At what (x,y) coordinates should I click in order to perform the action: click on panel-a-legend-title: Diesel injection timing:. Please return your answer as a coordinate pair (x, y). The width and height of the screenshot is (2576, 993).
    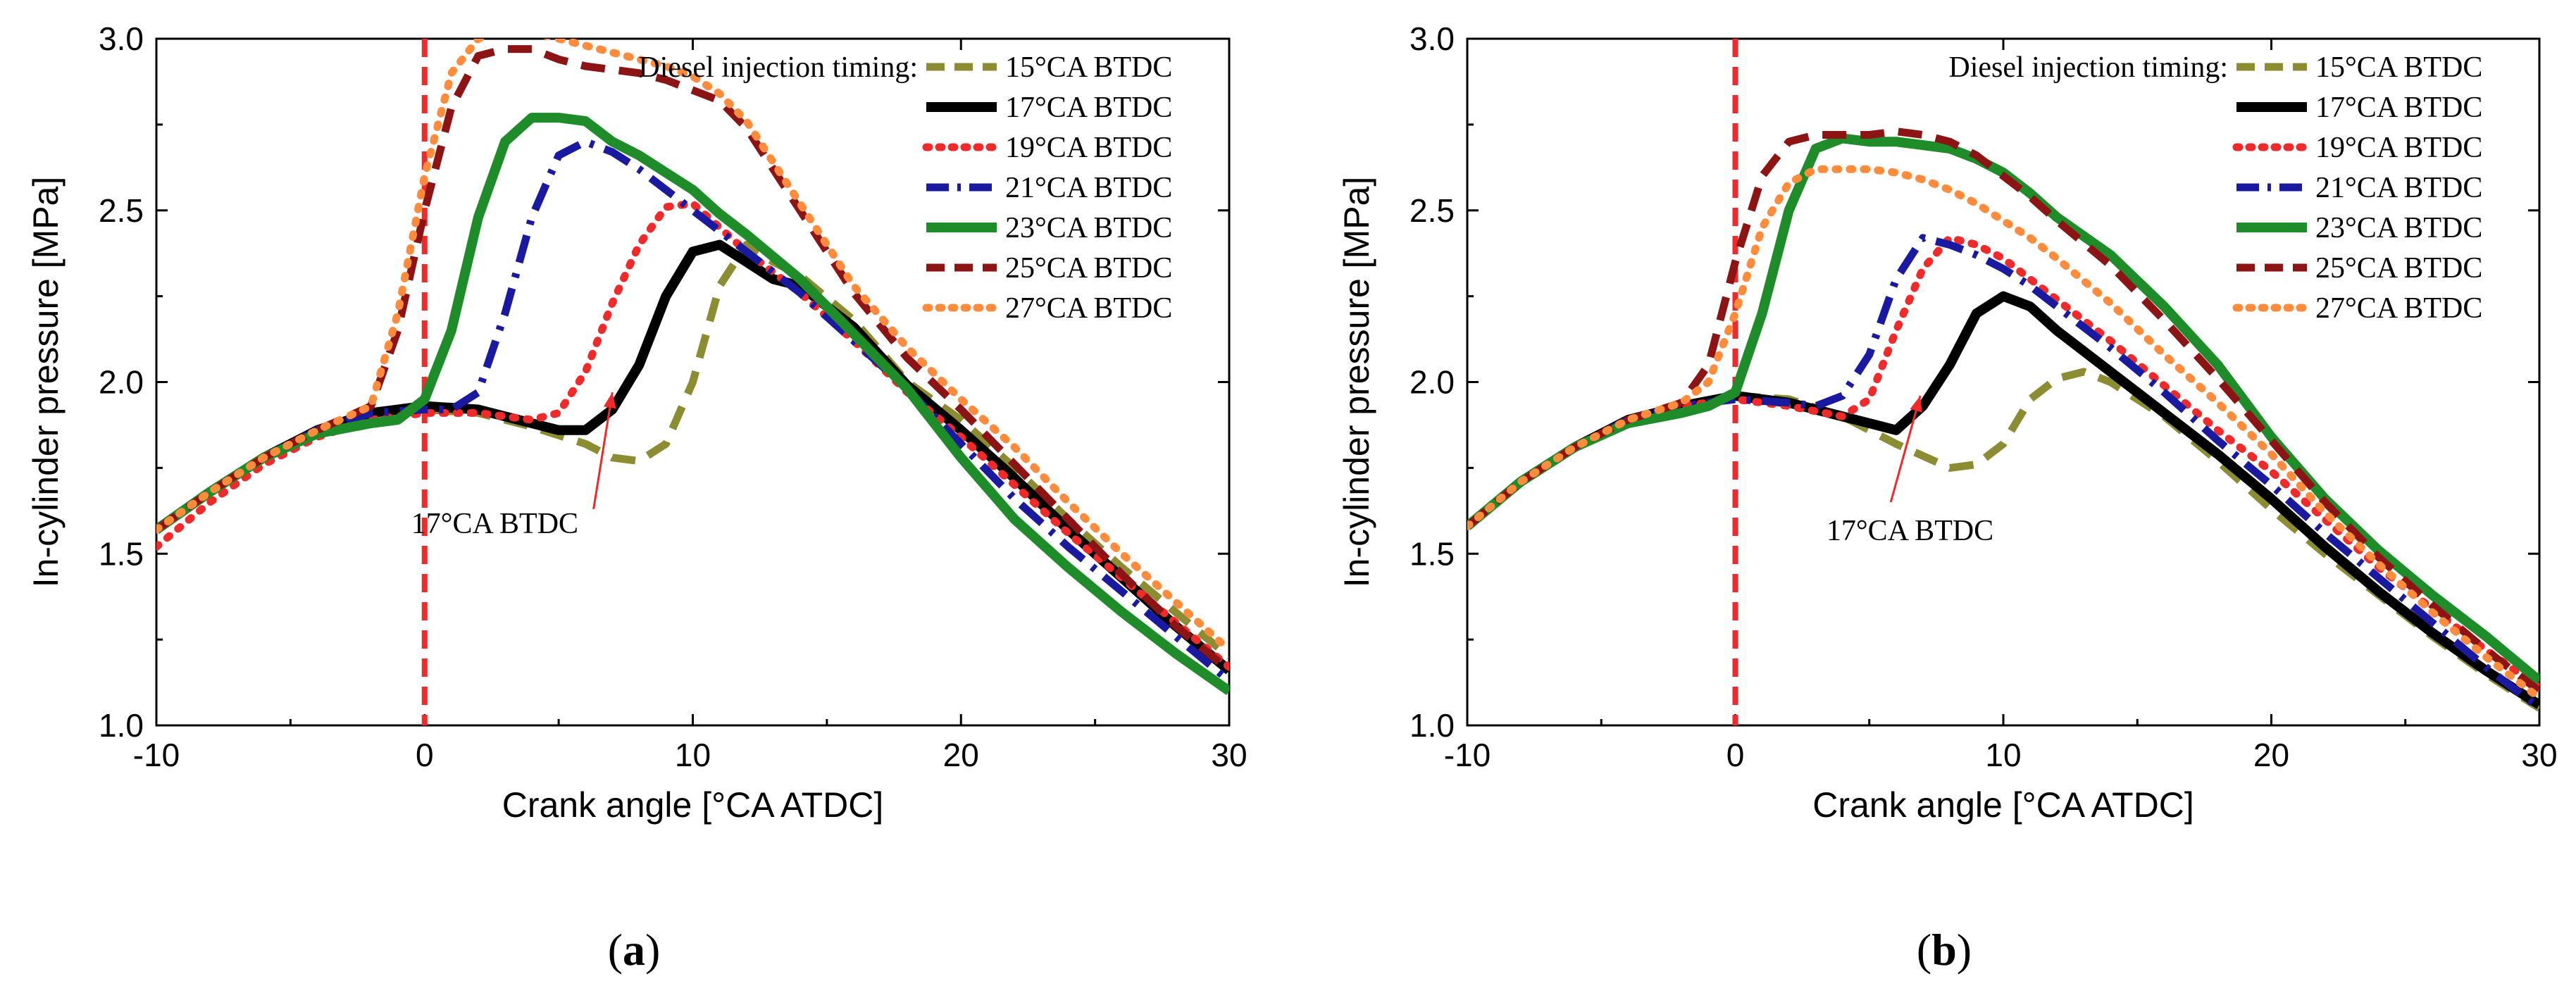
    Looking at the image, I should click on (778, 67).